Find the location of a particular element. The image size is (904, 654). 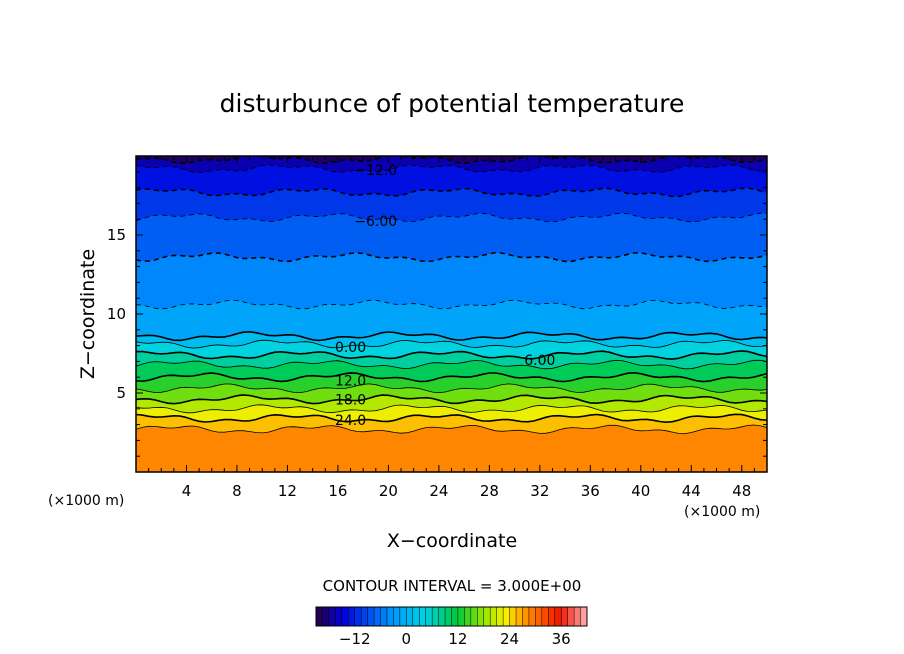

x-axis-label: X−coordinate is located at coordinates (452, 541).